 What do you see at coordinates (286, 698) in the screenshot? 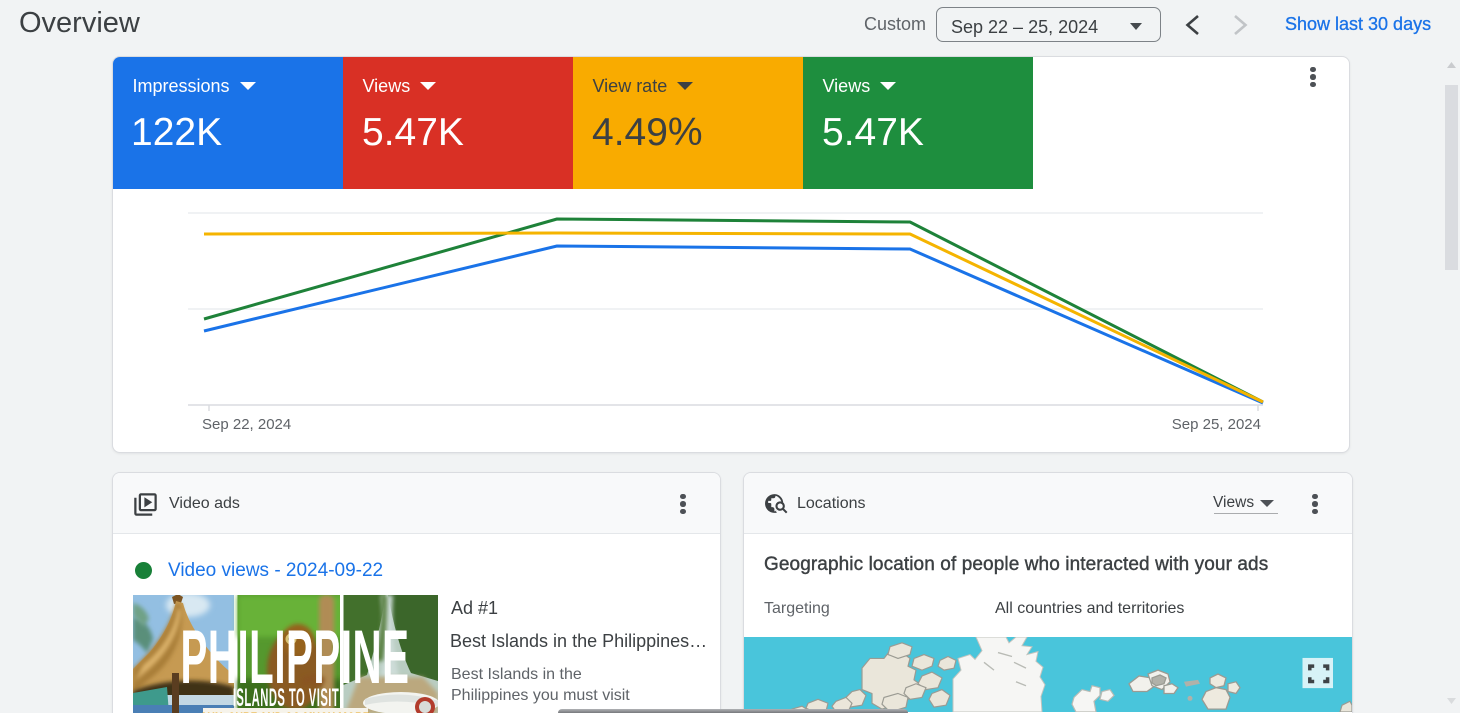
I see `svg-text: ISLANDS TO VISIT` at bounding box center [286, 698].